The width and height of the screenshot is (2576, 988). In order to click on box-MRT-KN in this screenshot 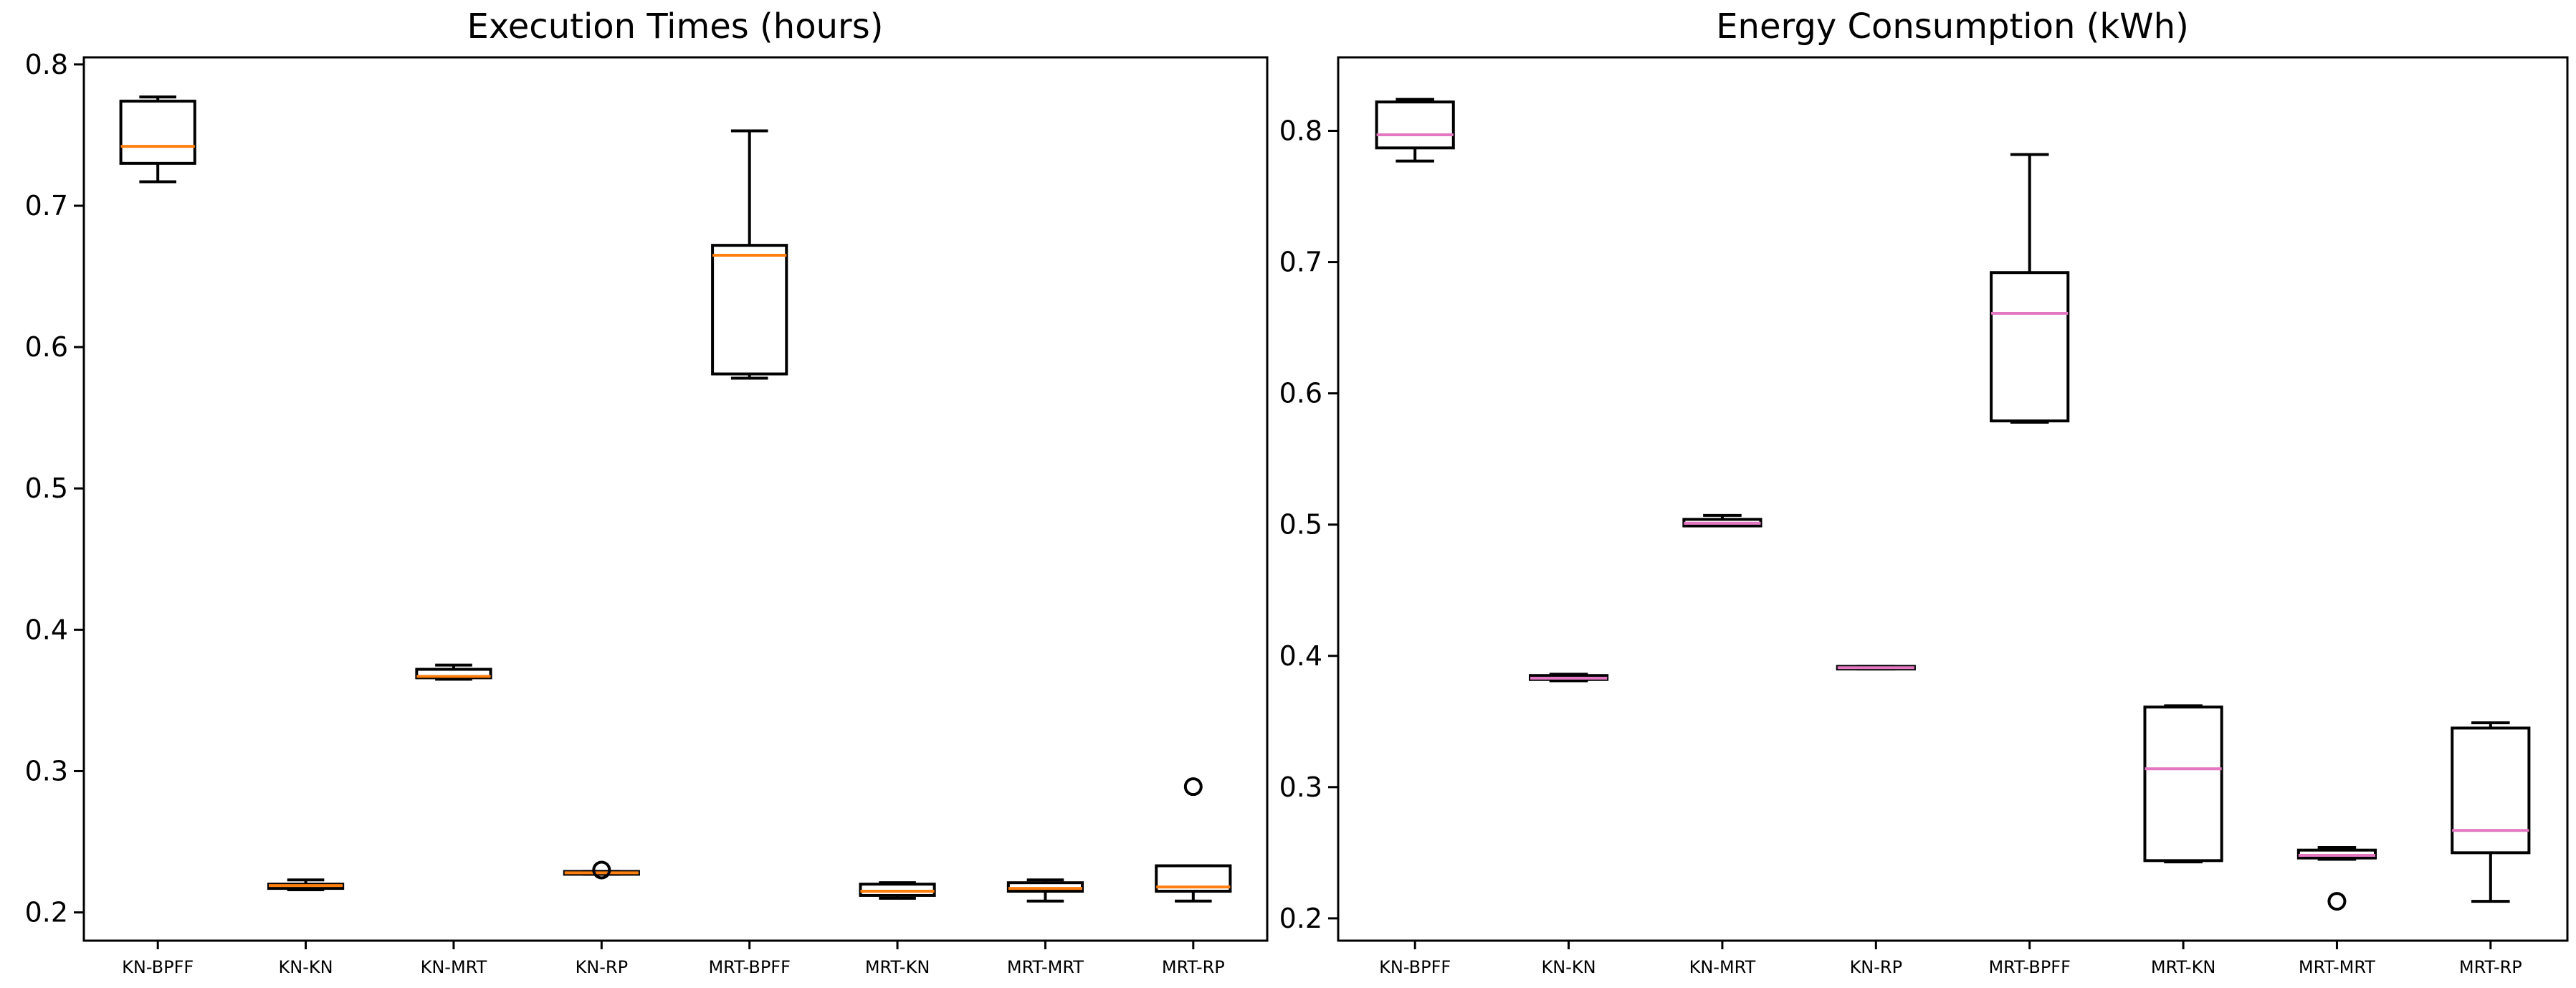, I will do `click(2183, 784)`.